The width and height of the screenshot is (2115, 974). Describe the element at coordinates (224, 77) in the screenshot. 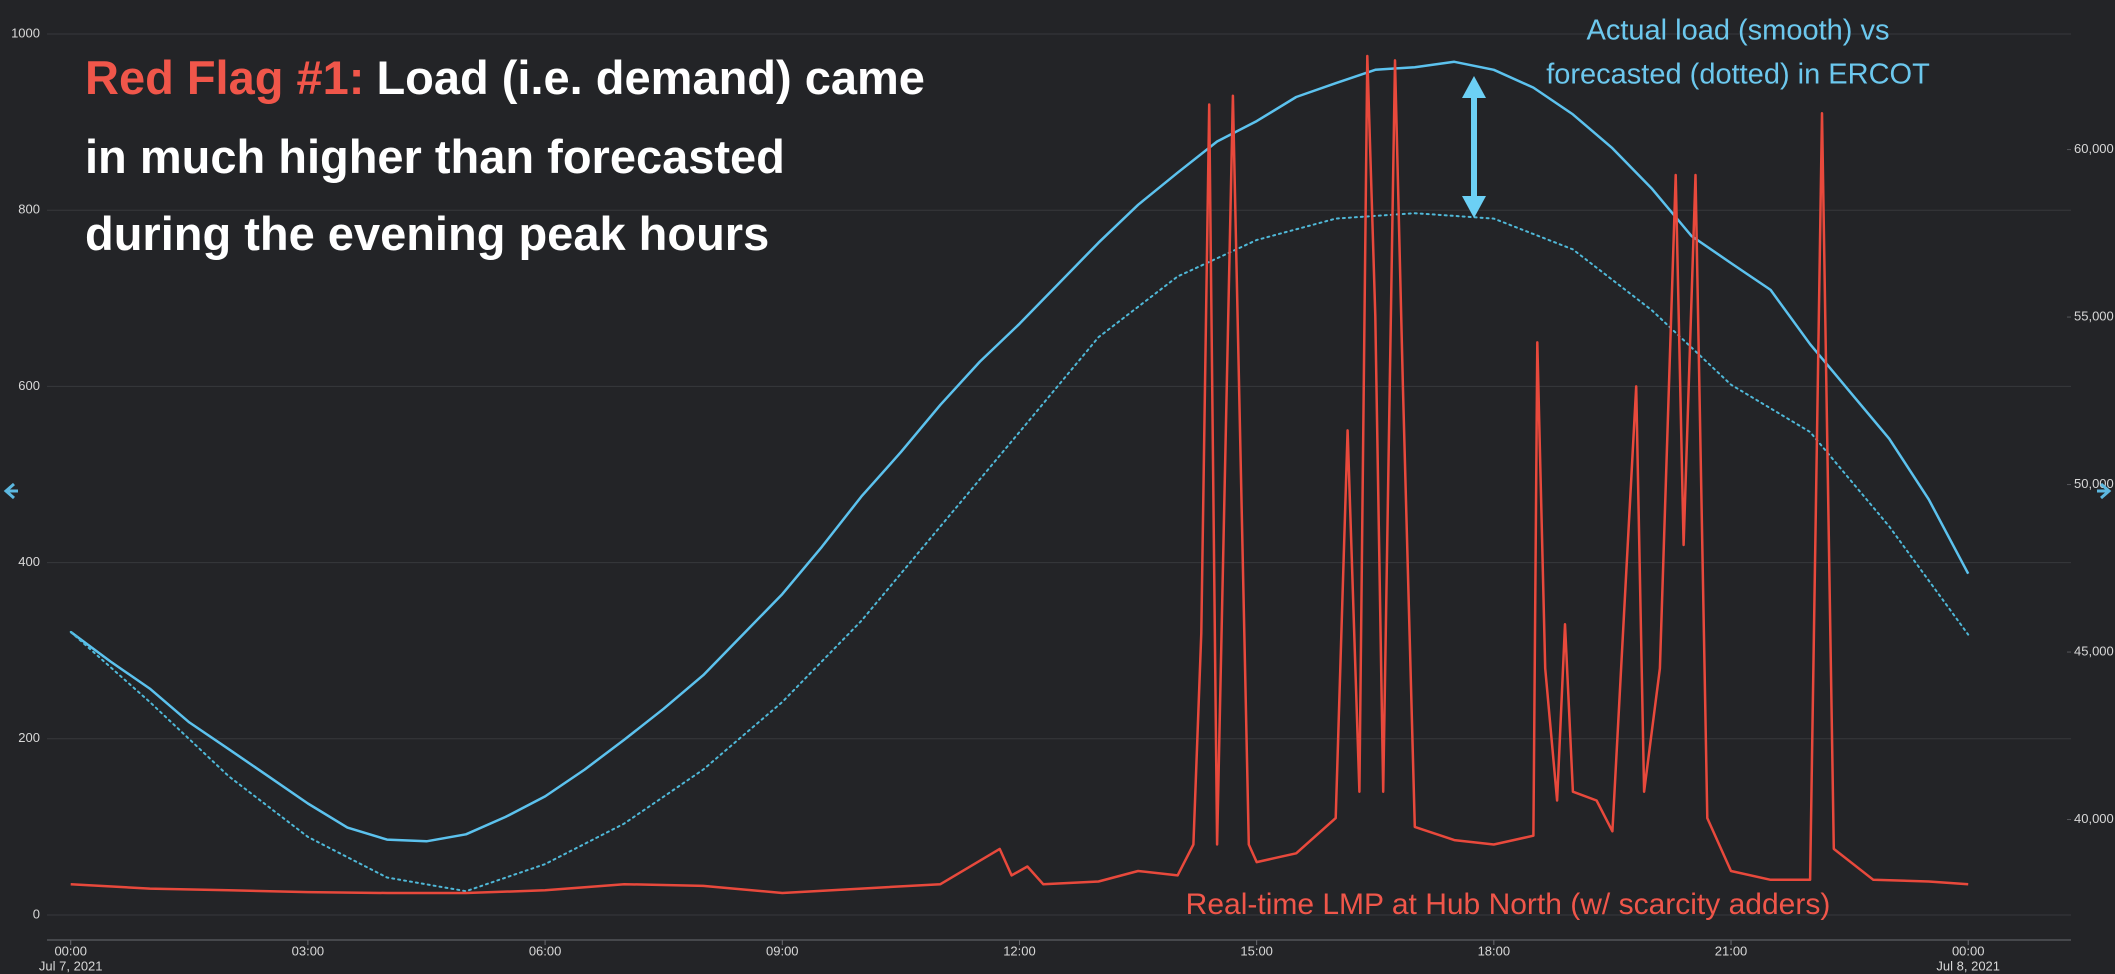

I see `title-highlight: Red Flag #1:` at that location.